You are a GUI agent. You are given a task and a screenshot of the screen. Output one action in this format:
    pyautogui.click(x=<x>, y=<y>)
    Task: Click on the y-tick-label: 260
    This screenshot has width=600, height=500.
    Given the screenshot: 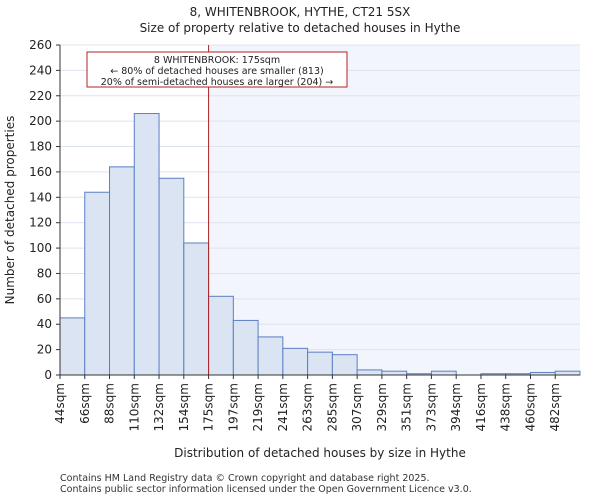 What is the action you would take?
    pyautogui.click(x=40, y=45)
    